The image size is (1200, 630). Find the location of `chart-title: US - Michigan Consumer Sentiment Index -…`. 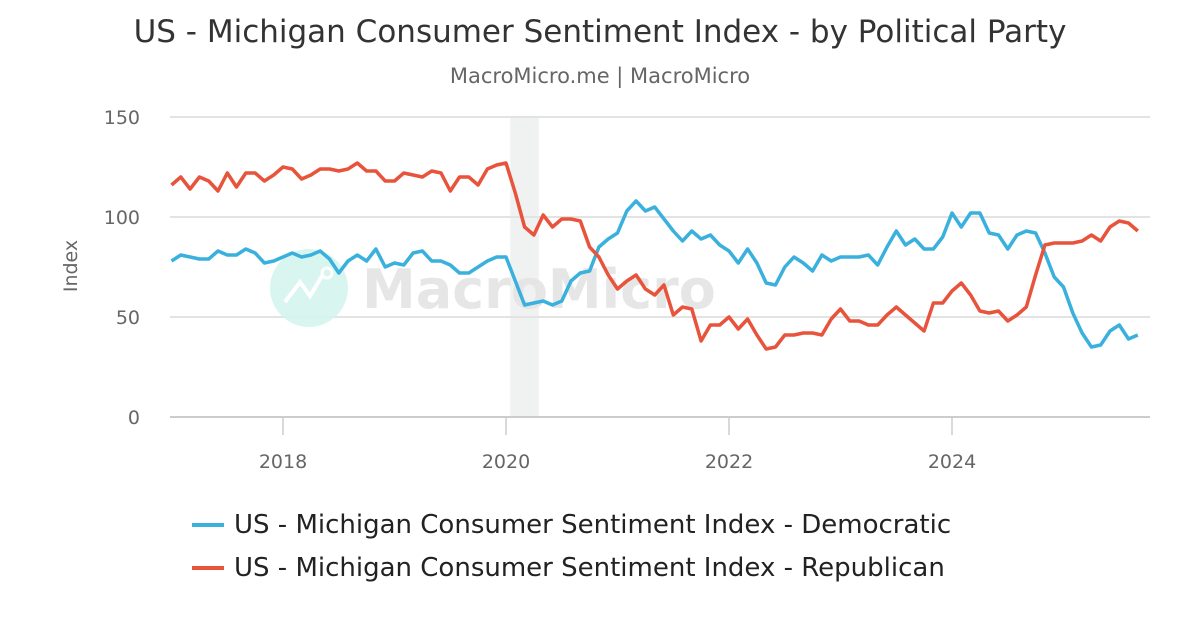

chart-title: US - Michigan Consumer Sentiment Index -… is located at coordinates (600, 32).